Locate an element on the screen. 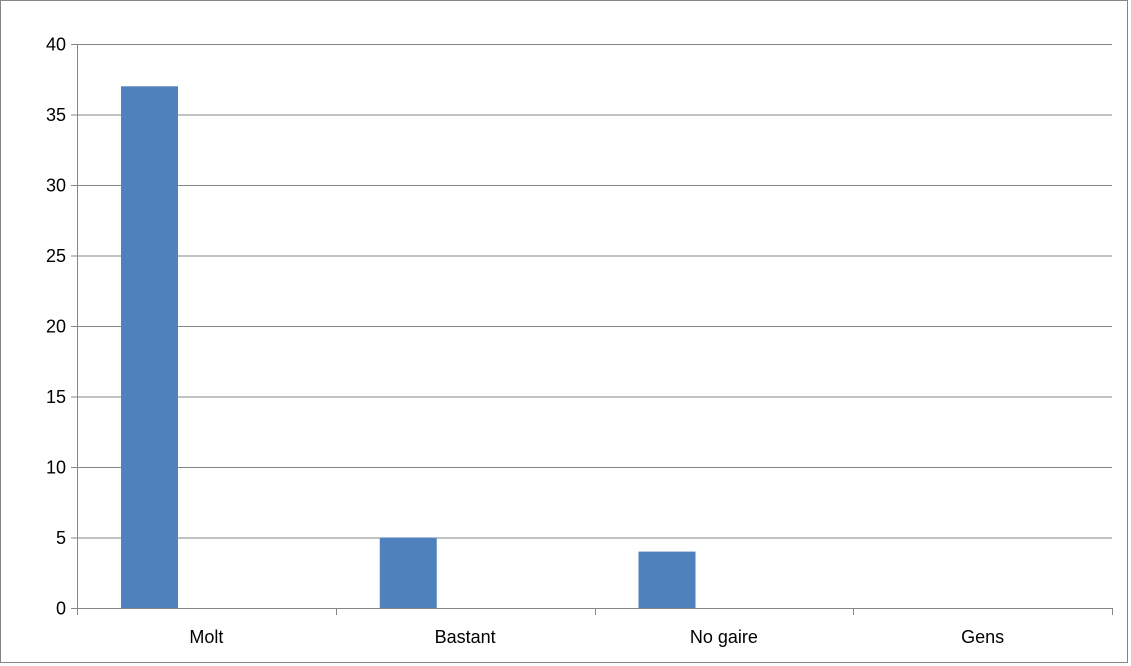  bar-bastant is located at coordinates (408, 572).